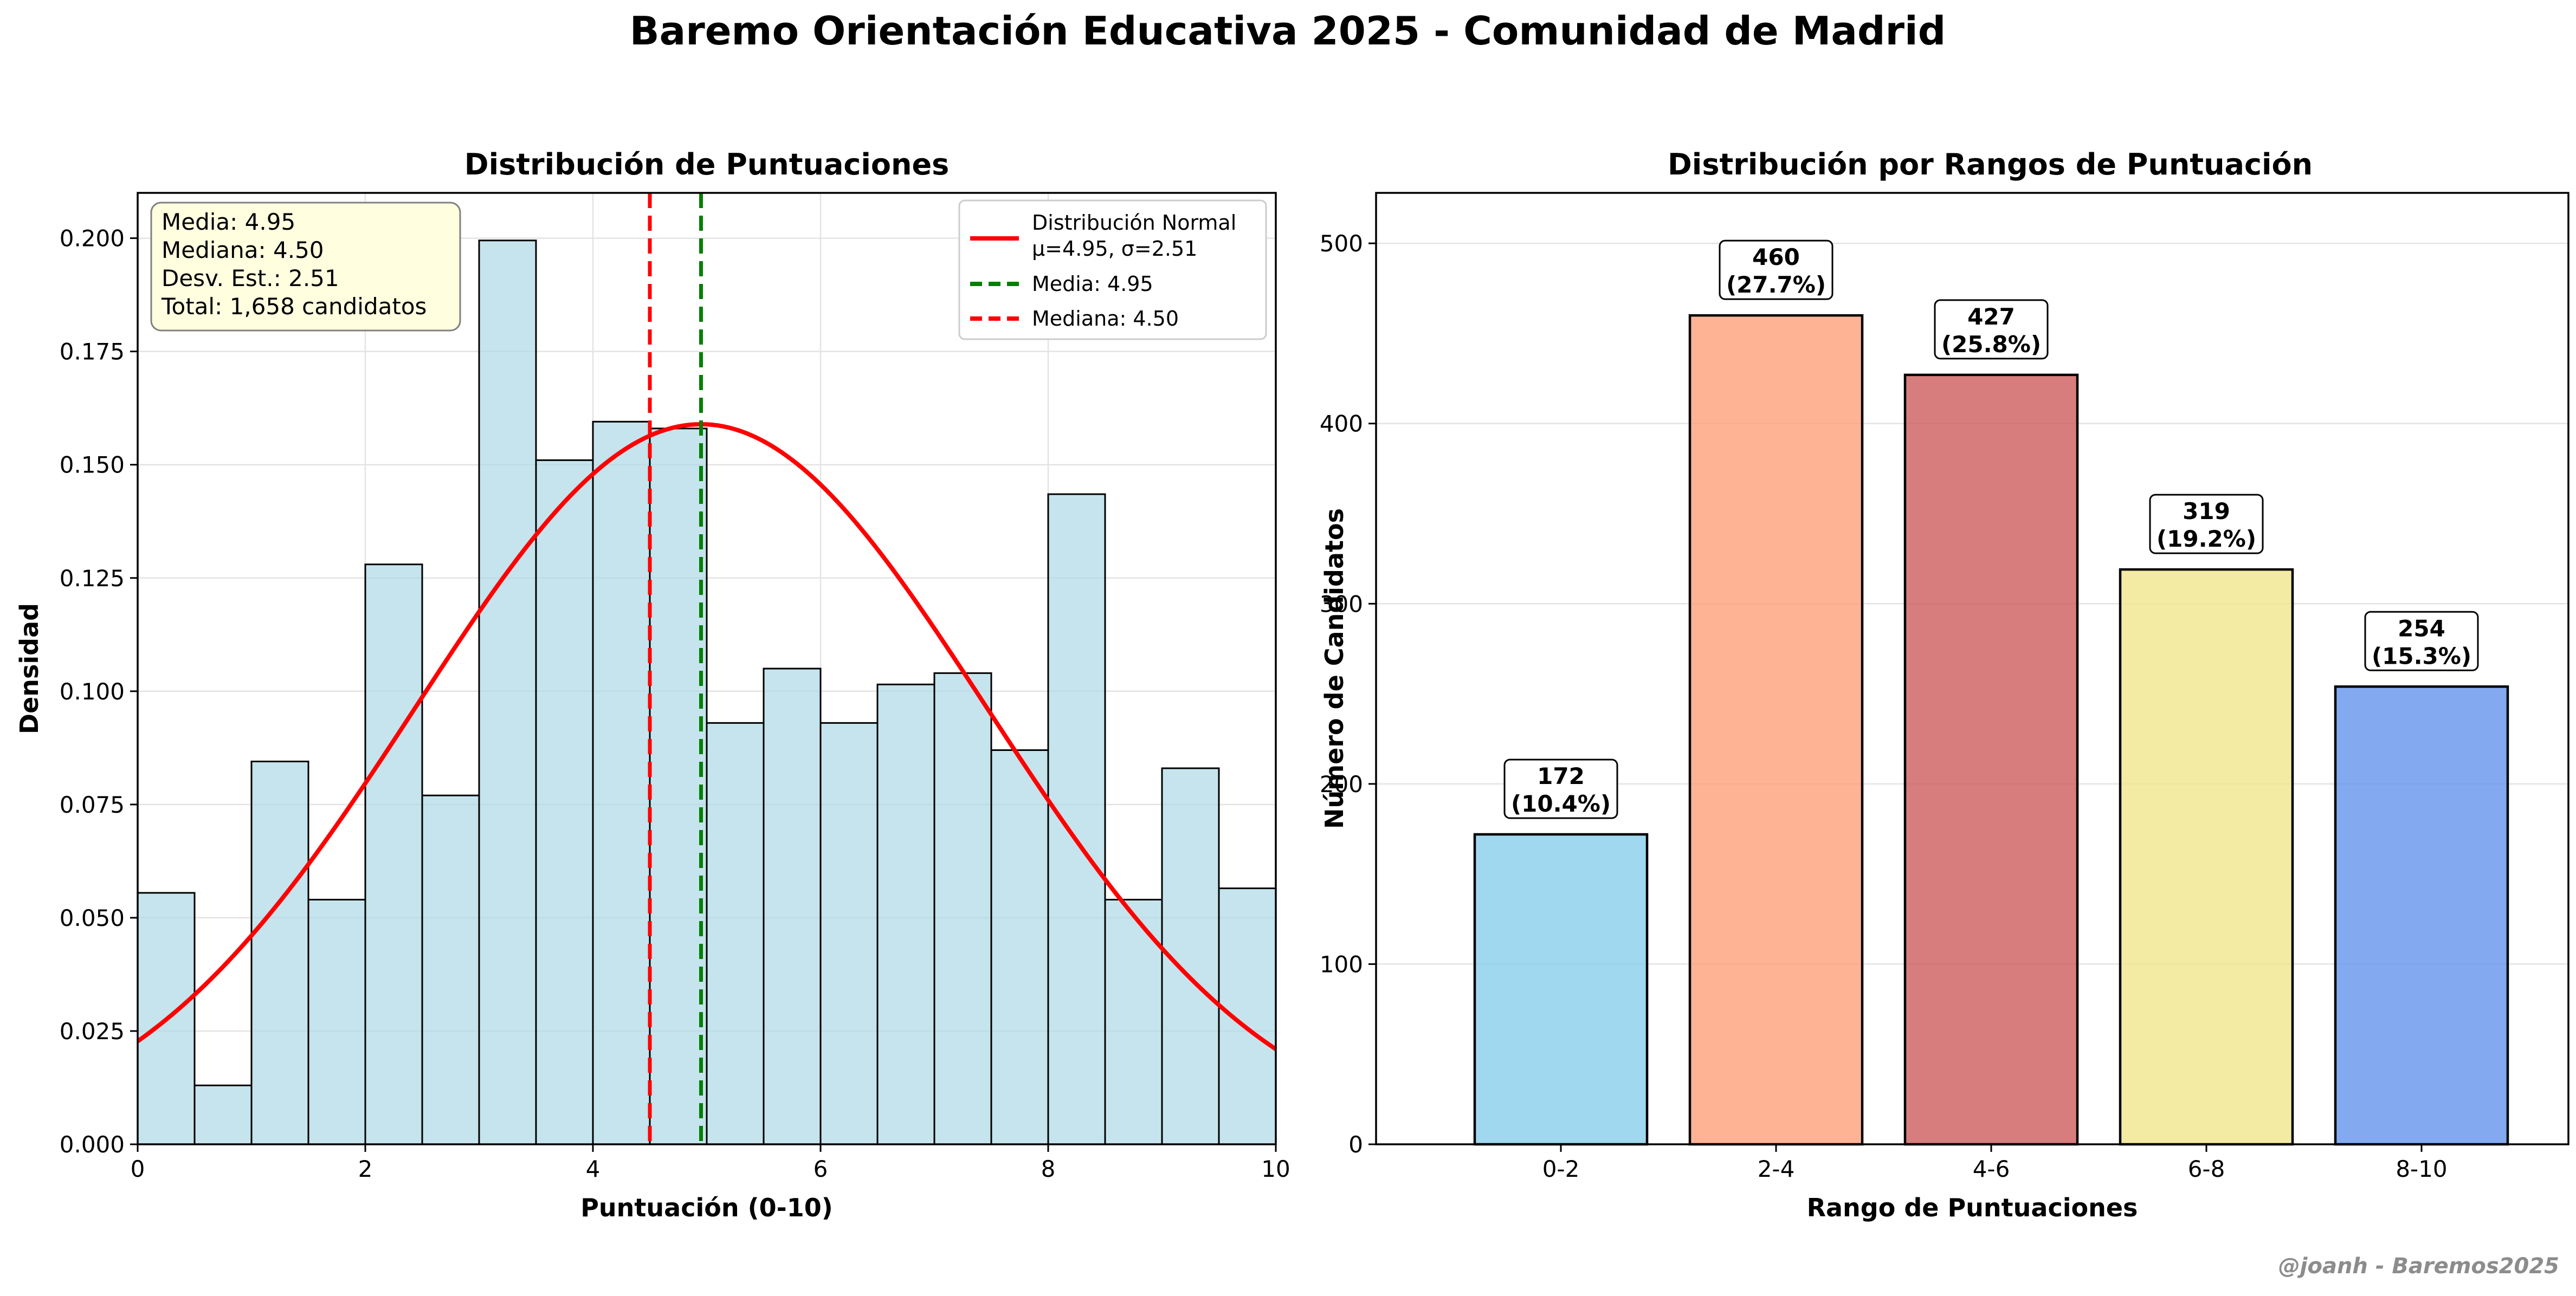 The width and height of the screenshot is (2576, 1296). Describe the element at coordinates (92, 465) in the screenshot. I see `histogram-y-tick-label: 0.150` at that location.